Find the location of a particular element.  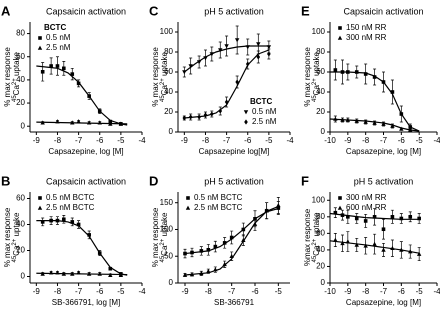

legend-label: 600 nM RR is located at coordinates (366, 207).